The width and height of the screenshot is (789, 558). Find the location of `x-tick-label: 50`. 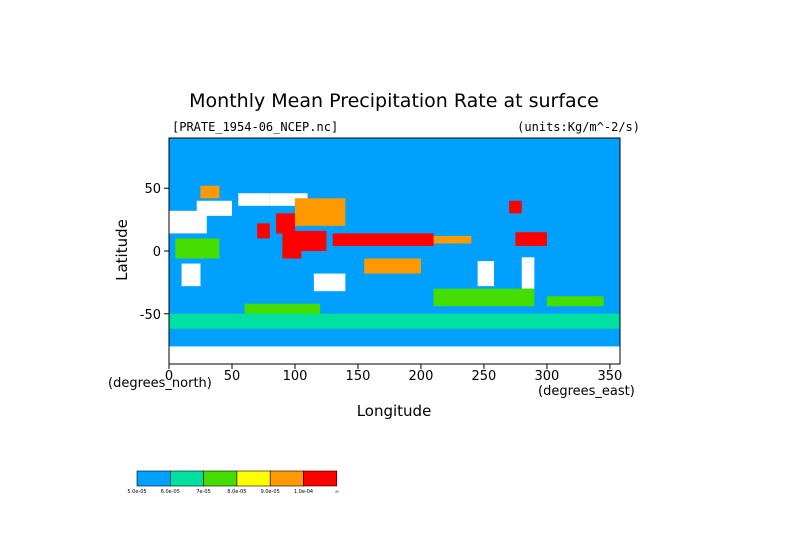

x-tick-label: 50 is located at coordinates (232, 376).